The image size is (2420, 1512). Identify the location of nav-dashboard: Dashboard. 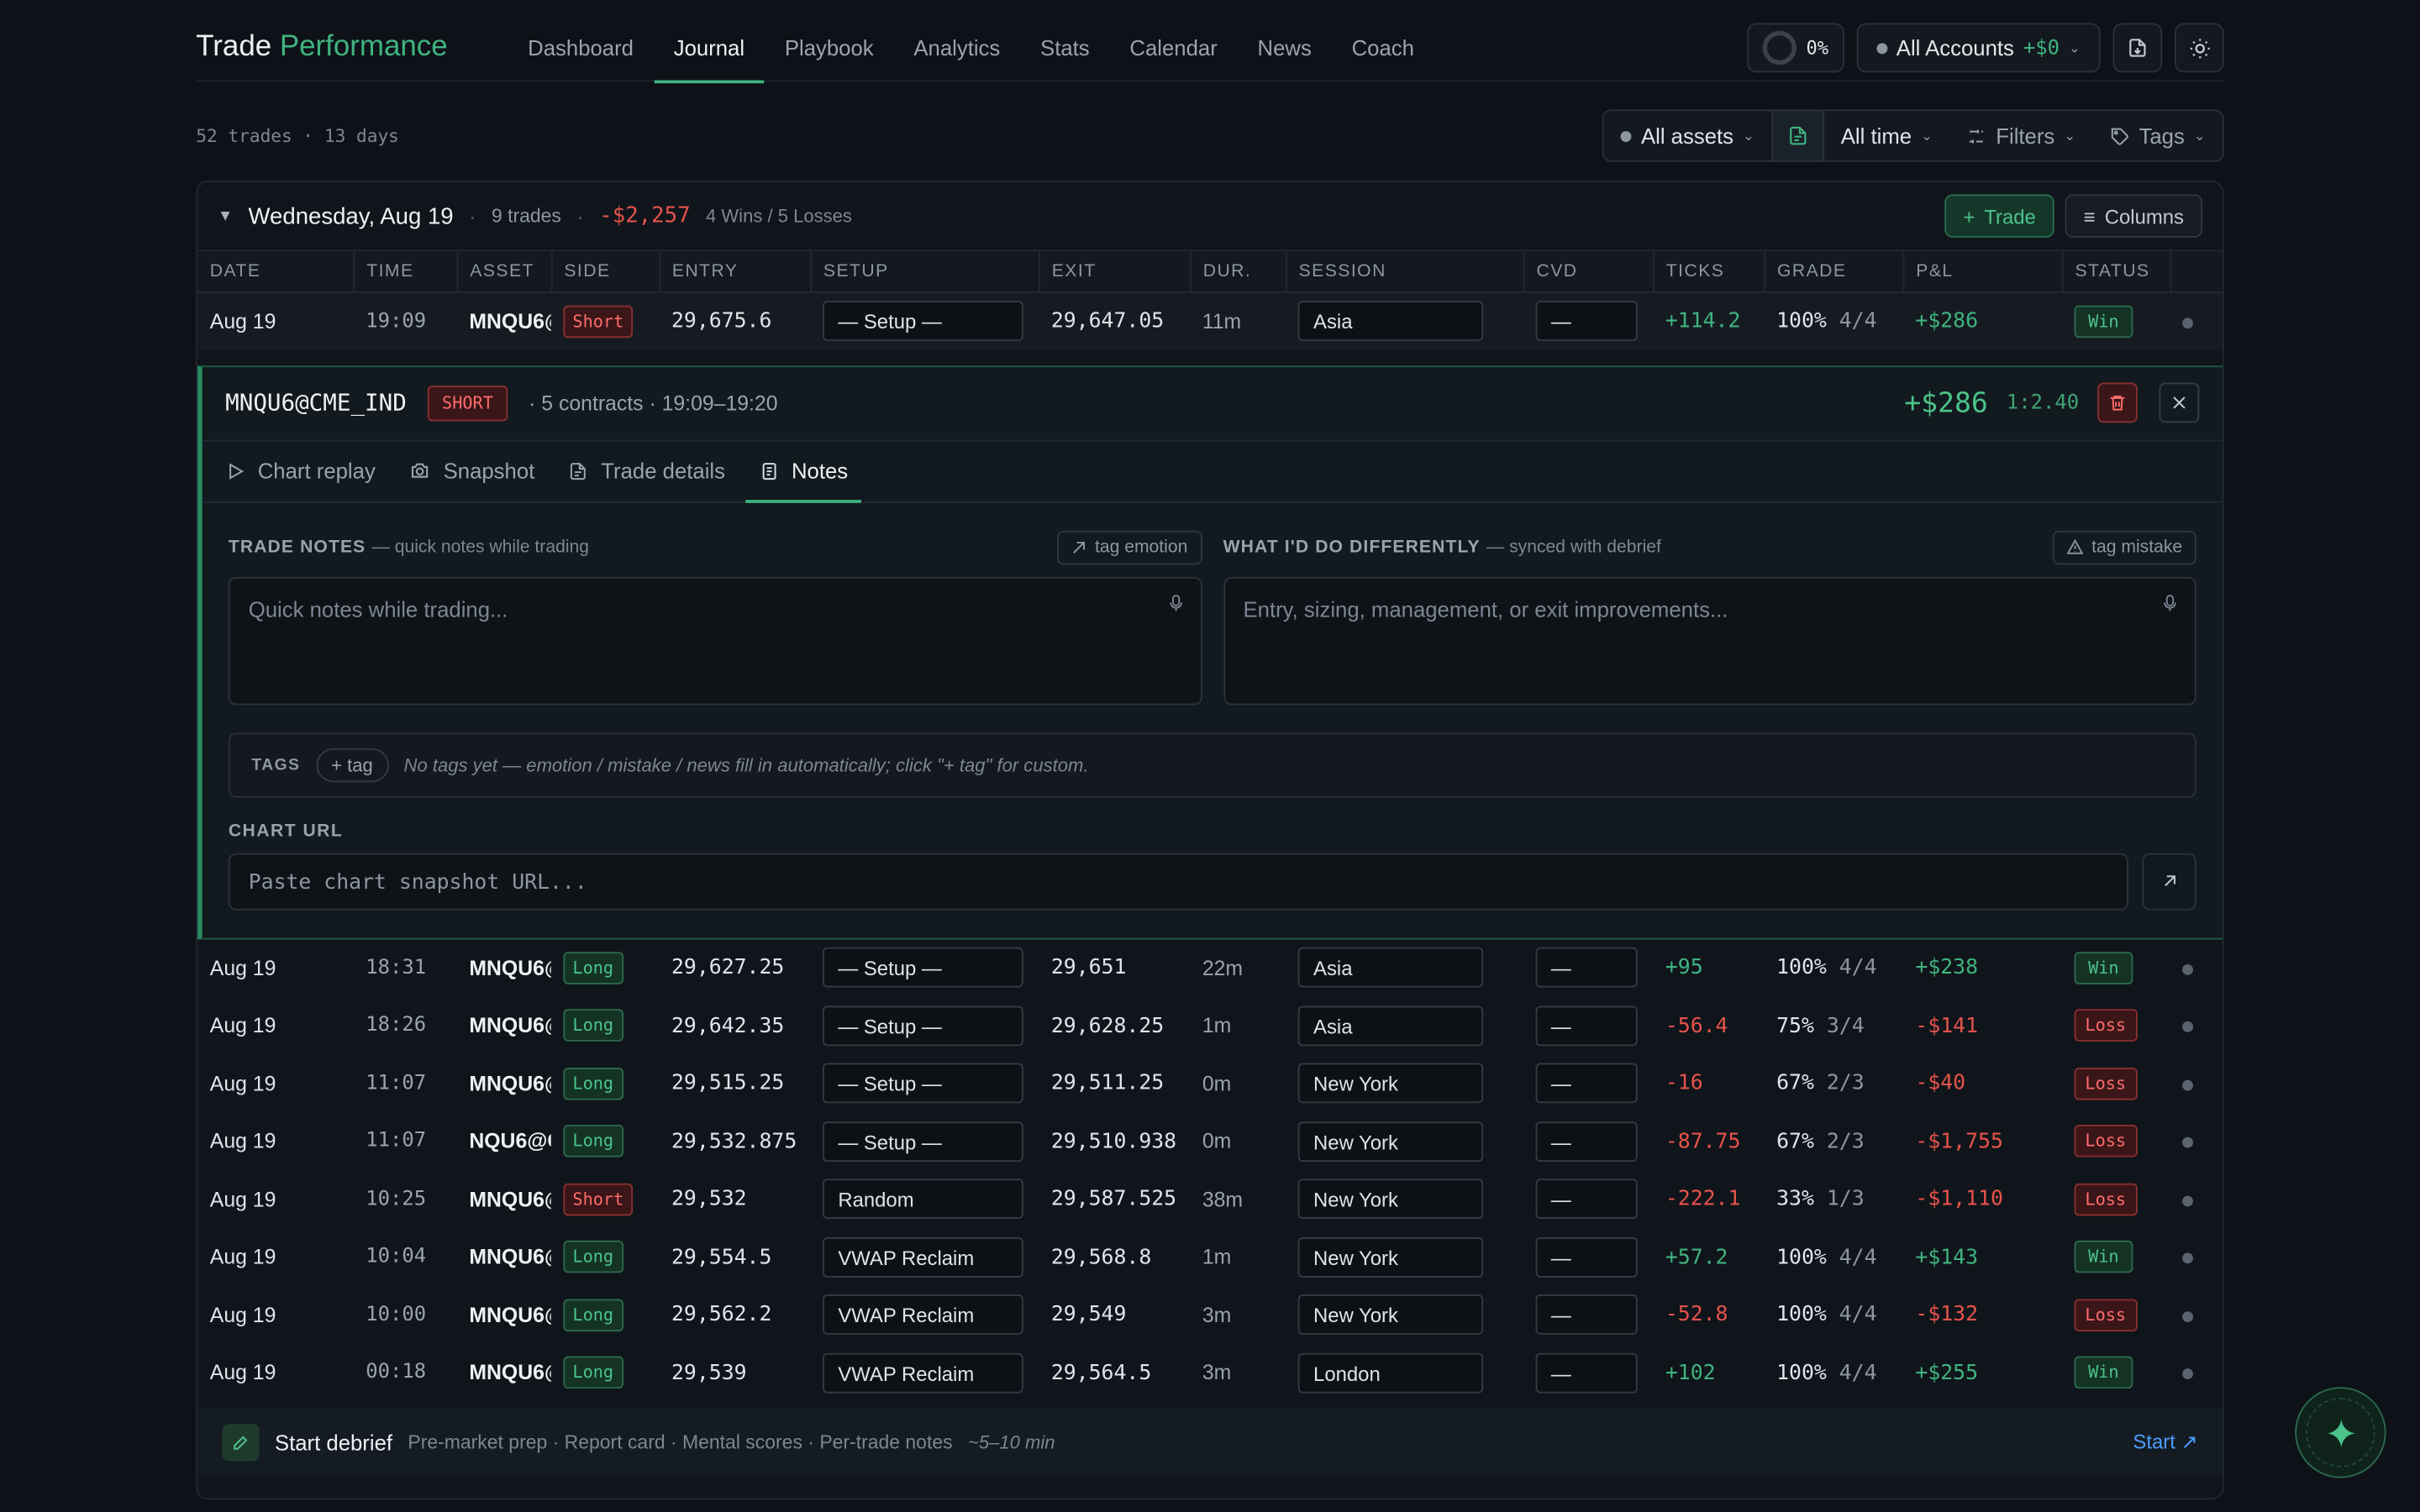
(581, 47).